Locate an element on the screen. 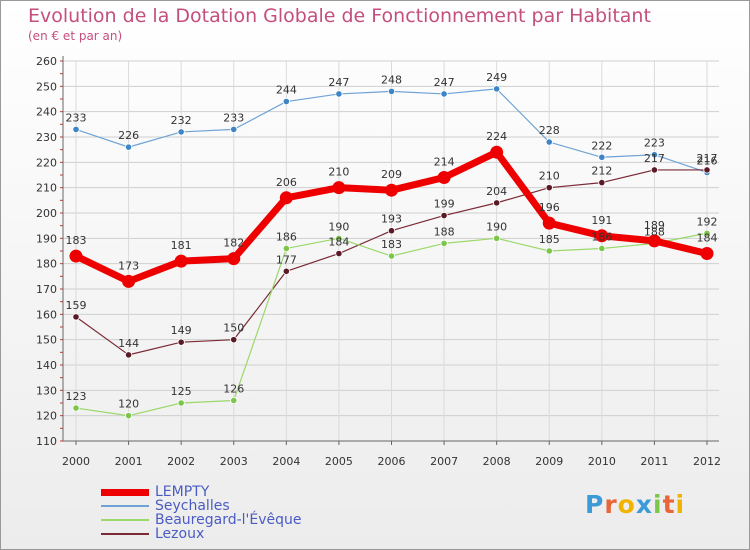 The width and height of the screenshot is (750, 550). x-tick-label: 2008 is located at coordinates (497, 461).